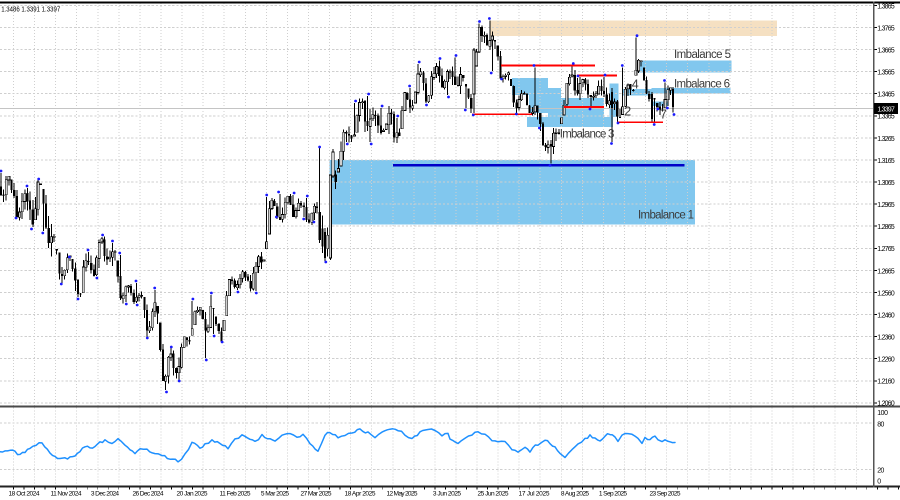 This screenshot has height=500, width=900. Describe the element at coordinates (886, 95) in the screenshot. I see `svg-text: 1.3465` at that location.